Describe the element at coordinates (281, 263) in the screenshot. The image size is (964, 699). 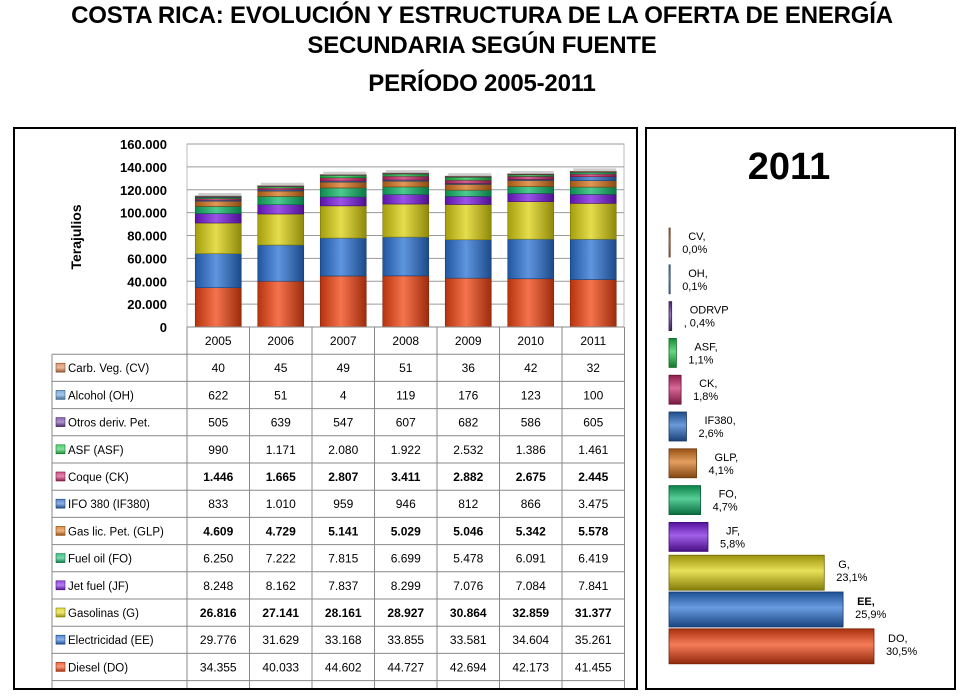
I see `bar-segment-ee-2006` at that location.